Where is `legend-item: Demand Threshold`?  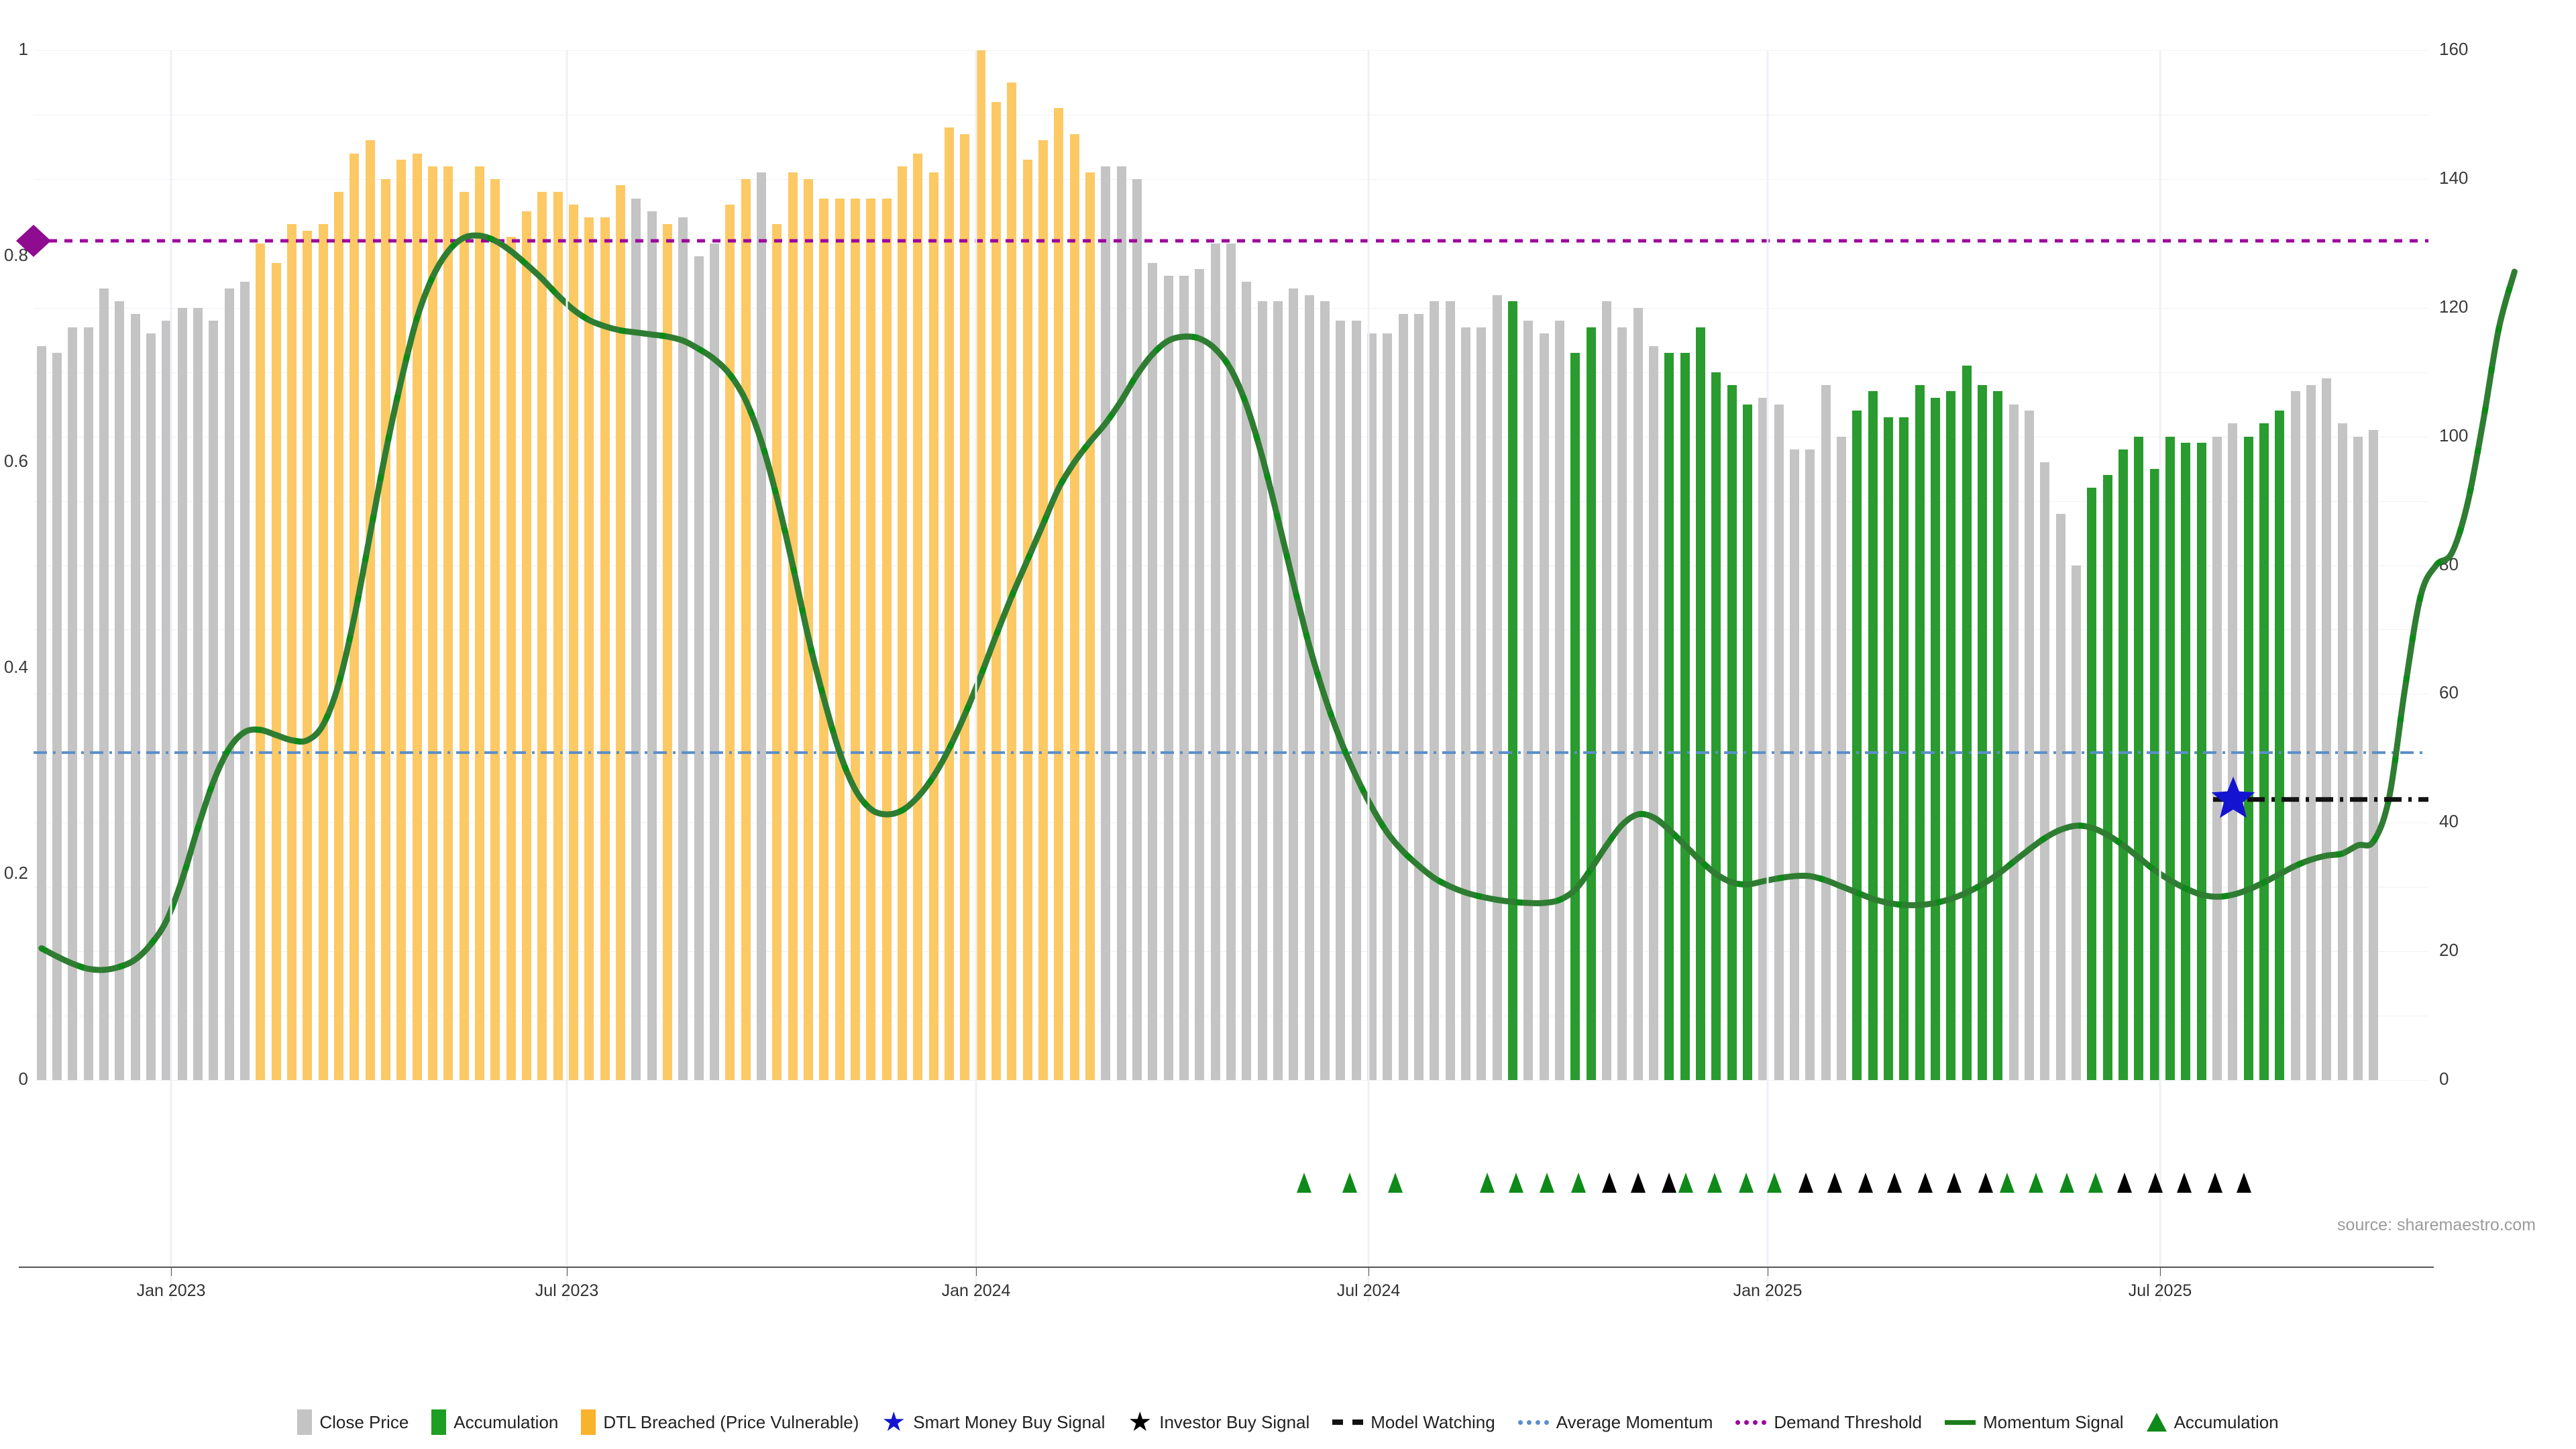
legend-item: Demand Threshold is located at coordinates (1828, 1422).